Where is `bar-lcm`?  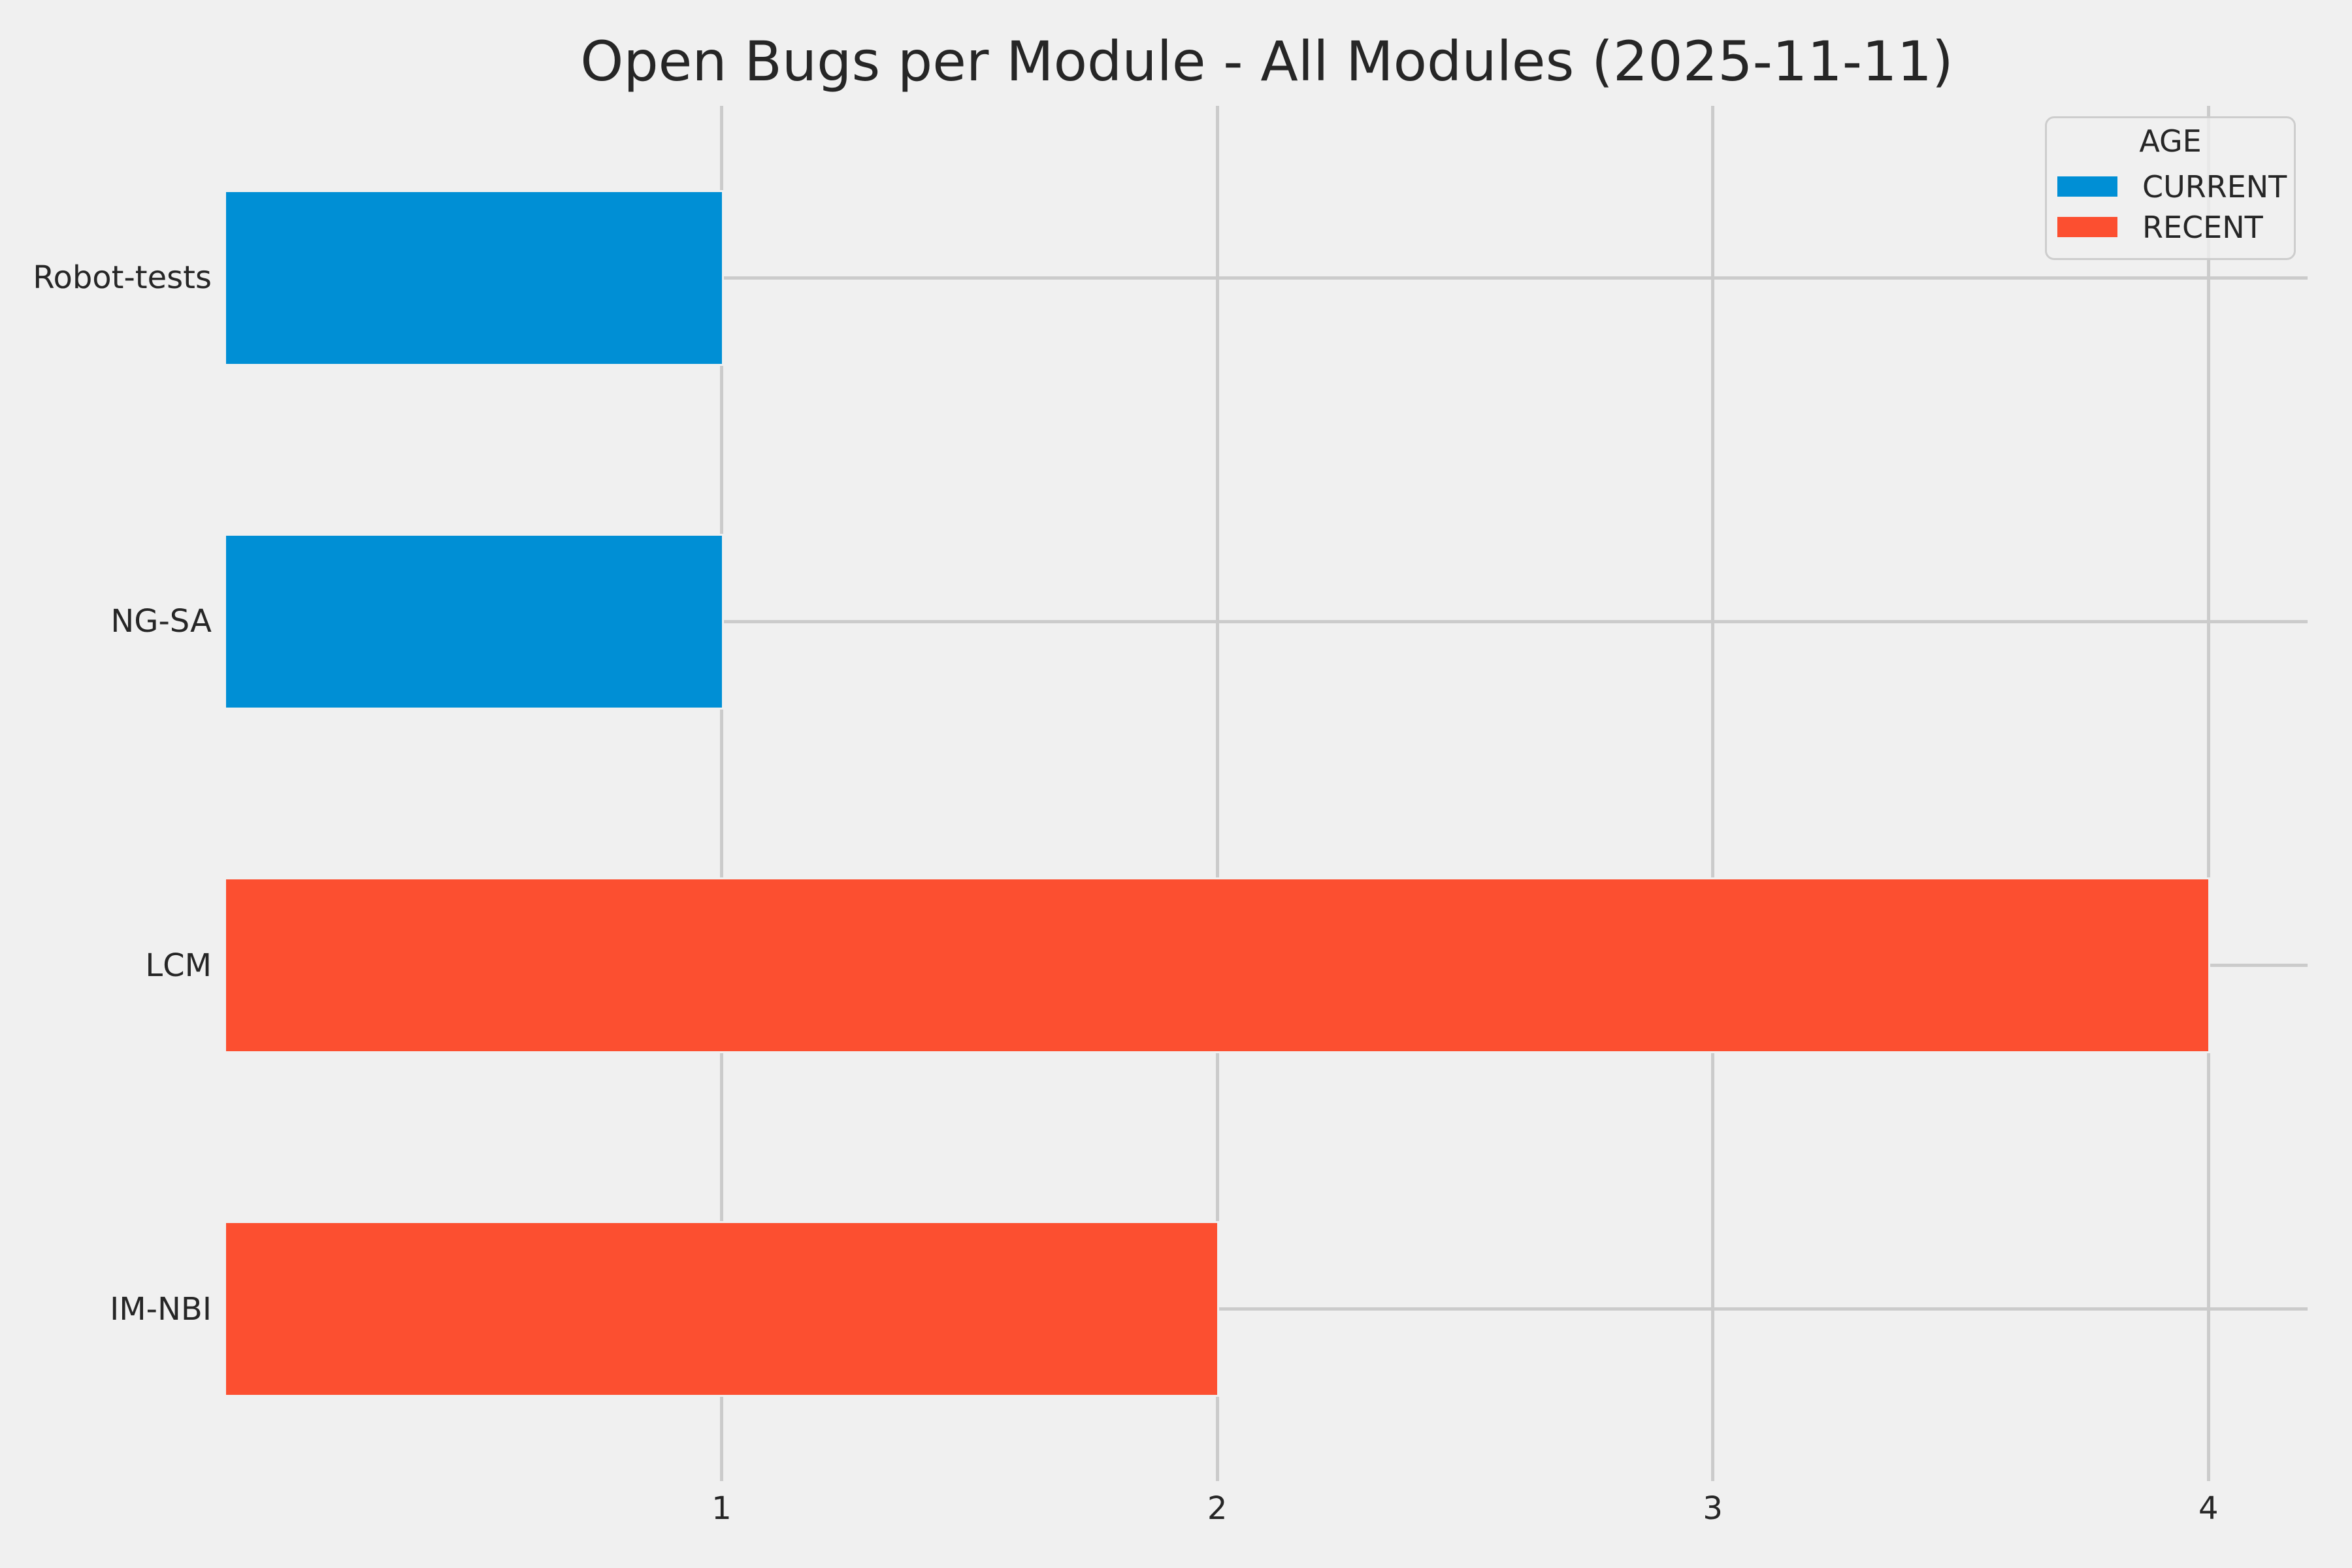 bar-lcm is located at coordinates (1217, 965).